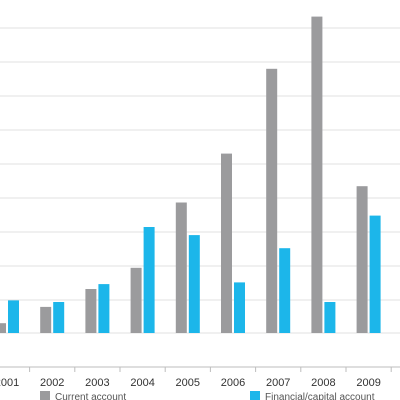  I want to click on bar-current-account-2002, so click(46, 319).